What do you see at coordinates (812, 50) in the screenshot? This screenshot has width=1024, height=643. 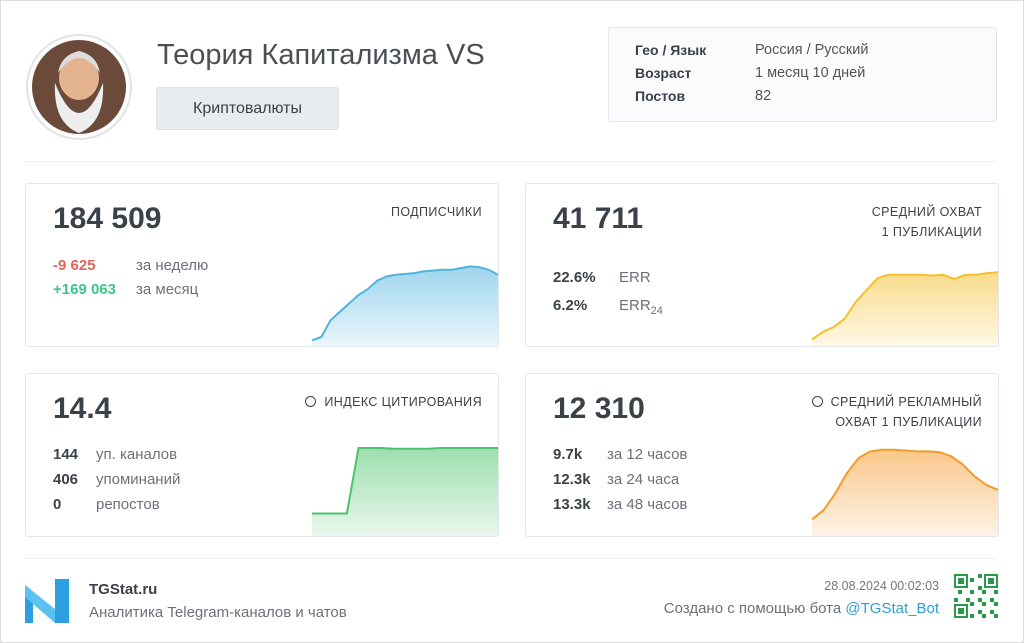 I see `info-value: Россия / Русский` at bounding box center [812, 50].